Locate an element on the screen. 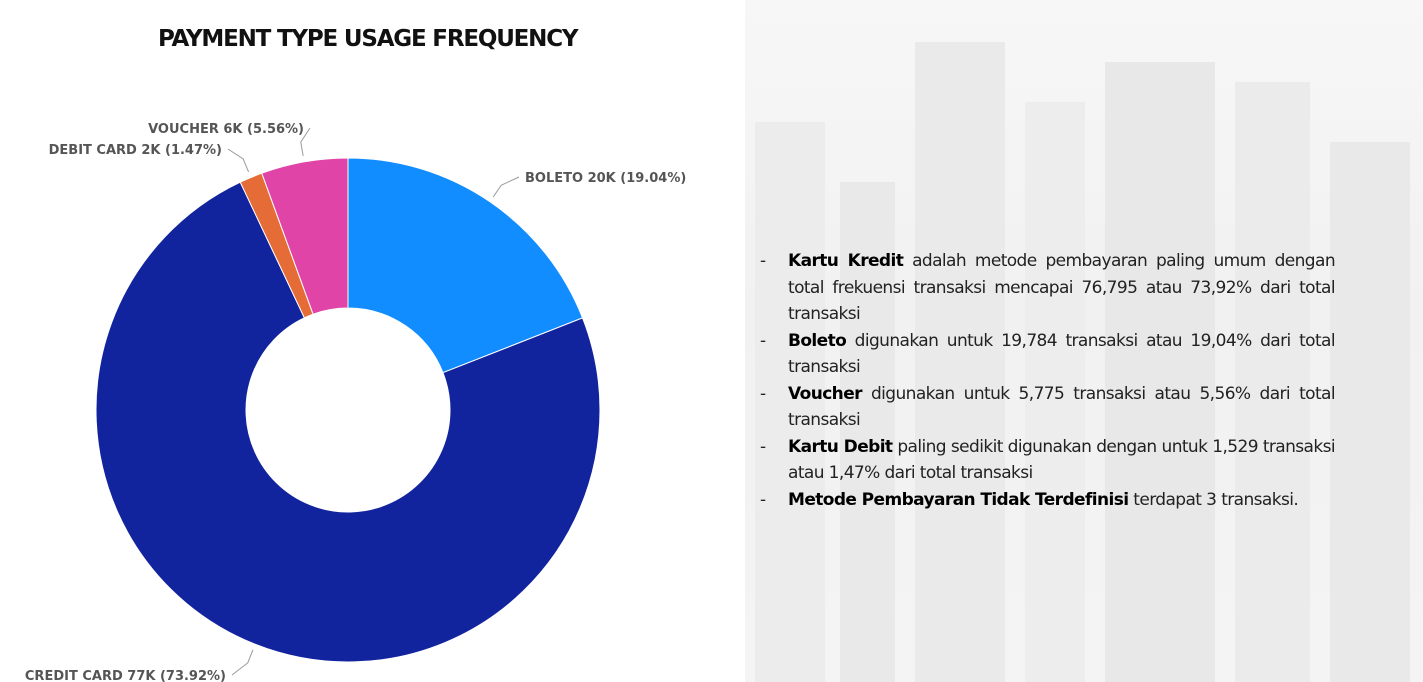 The height and width of the screenshot is (682, 1423). slice-label-debit-card: DEBIT CARD 2K (1.47%) is located at coordinates (135, 150).